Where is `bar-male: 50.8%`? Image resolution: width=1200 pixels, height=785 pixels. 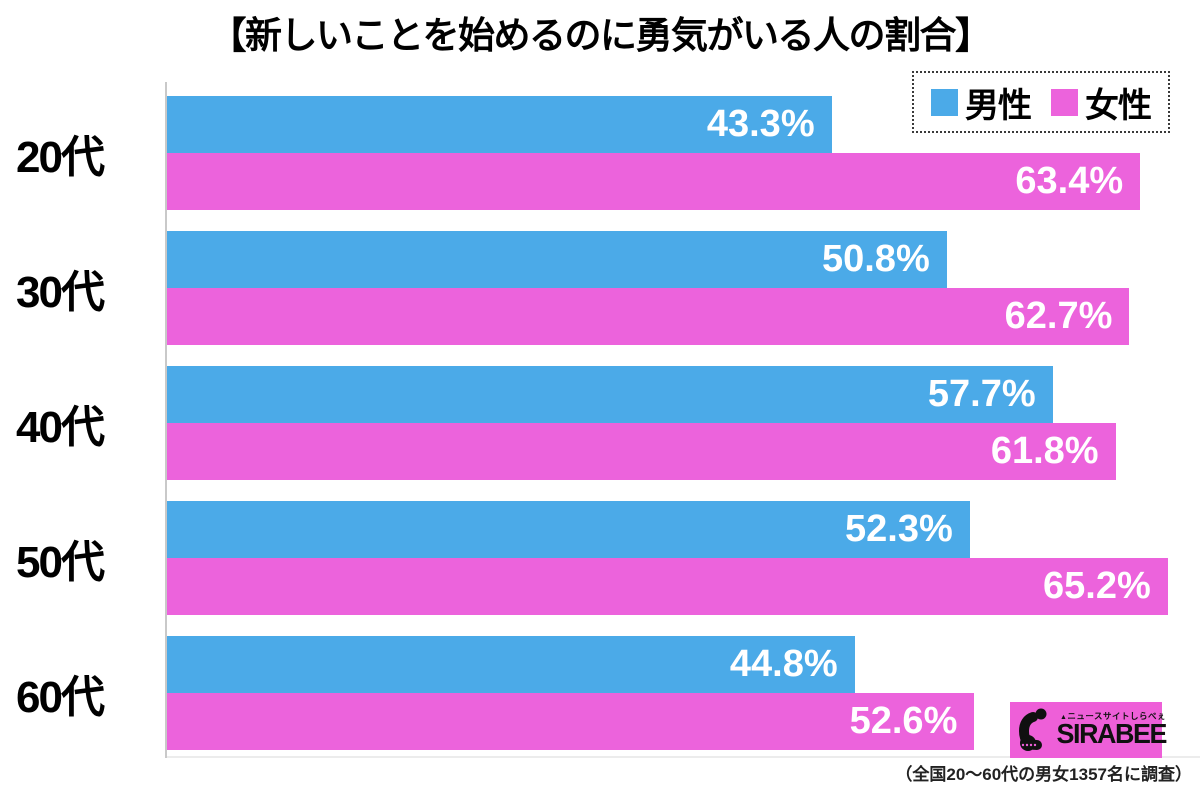 bar-male: 50.8% is located at coordinates (557, 259).